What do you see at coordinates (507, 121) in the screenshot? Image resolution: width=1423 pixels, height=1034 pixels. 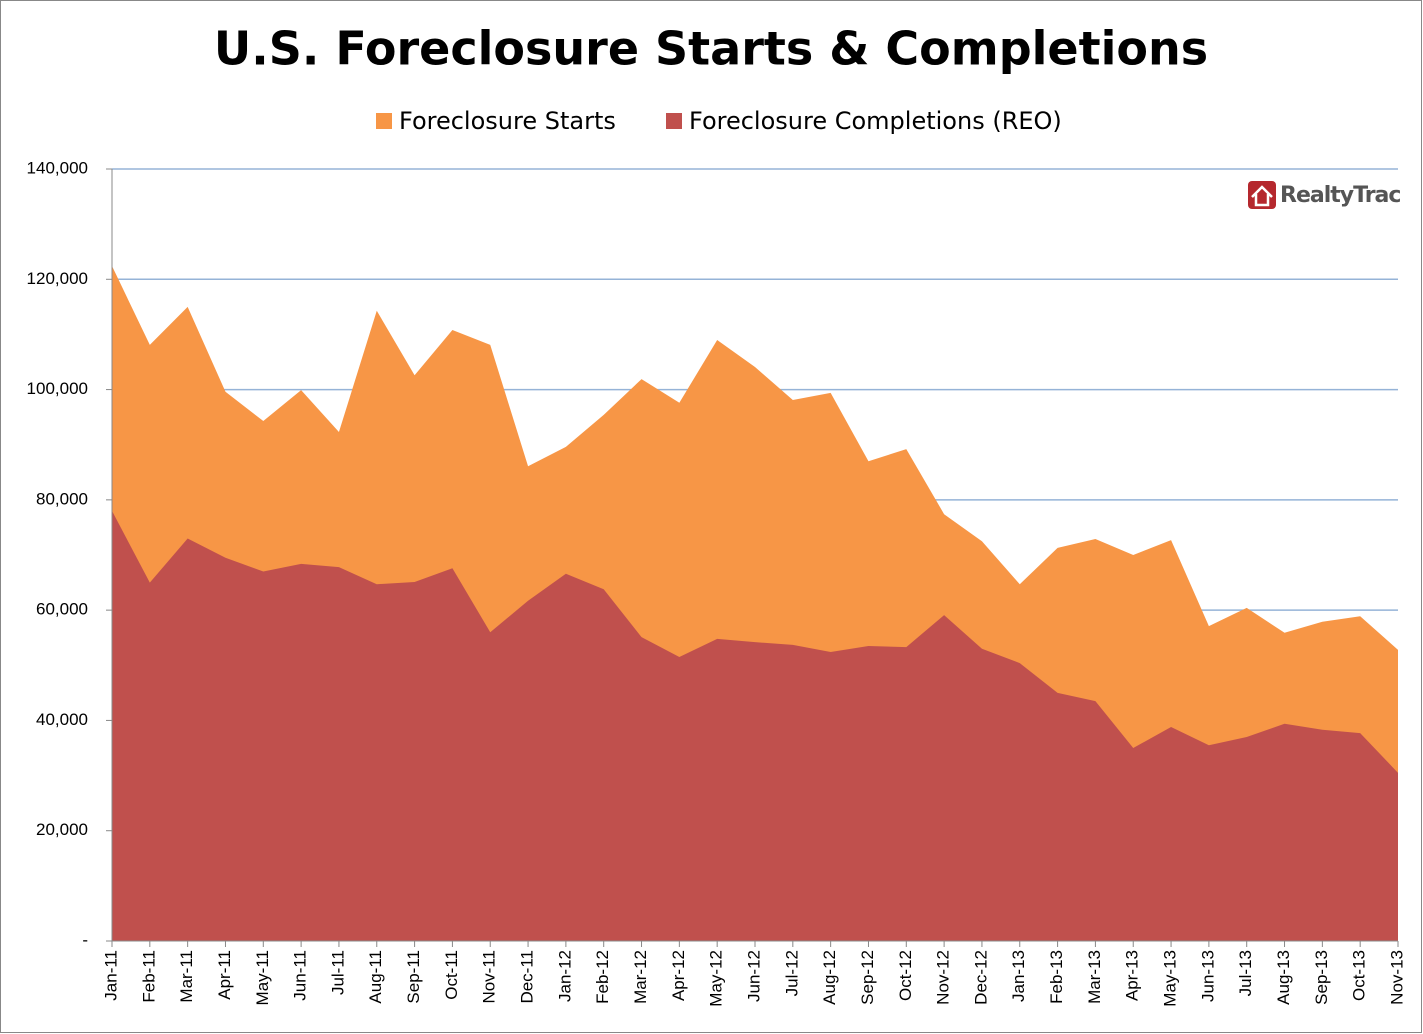 I see `legend-label: Foreclosure Starts` at bounding box center [507, 121].